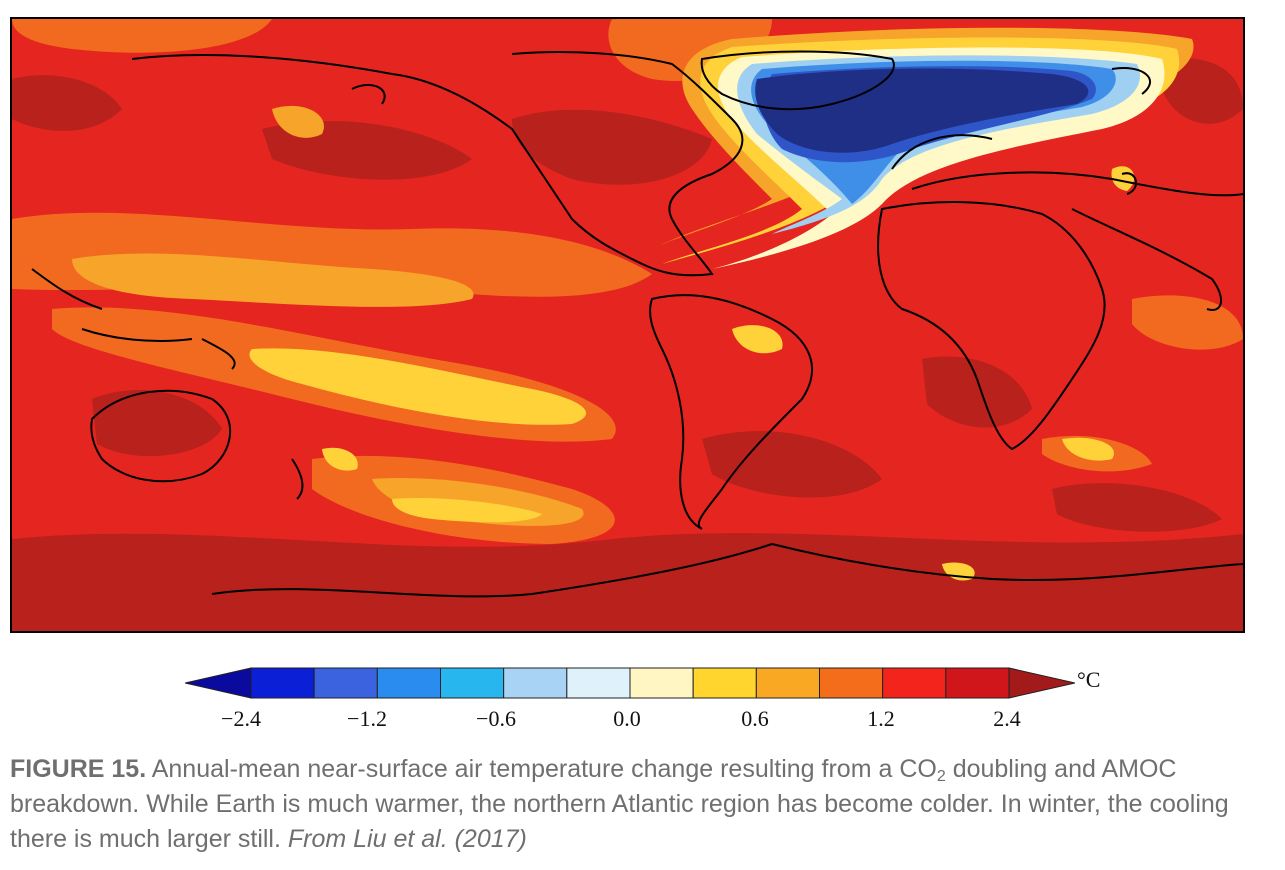 The height and width of the screenshot is (870, 1285). Describe the element at coordinates (297, 479) in the screenshot. I see `new-zealand-coast` at that location.